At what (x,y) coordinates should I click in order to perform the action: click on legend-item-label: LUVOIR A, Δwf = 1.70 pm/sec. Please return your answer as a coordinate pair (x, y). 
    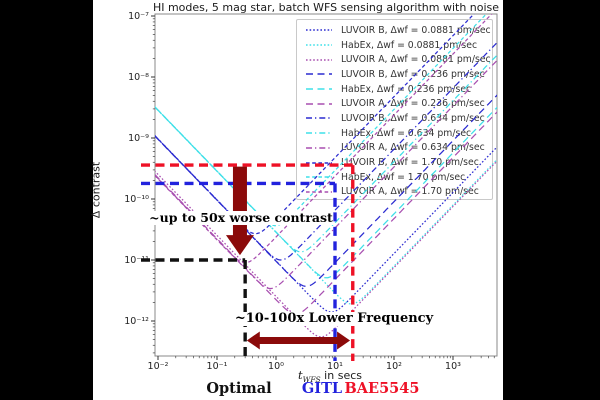
    Looking at the image, I should click on (410, 192).